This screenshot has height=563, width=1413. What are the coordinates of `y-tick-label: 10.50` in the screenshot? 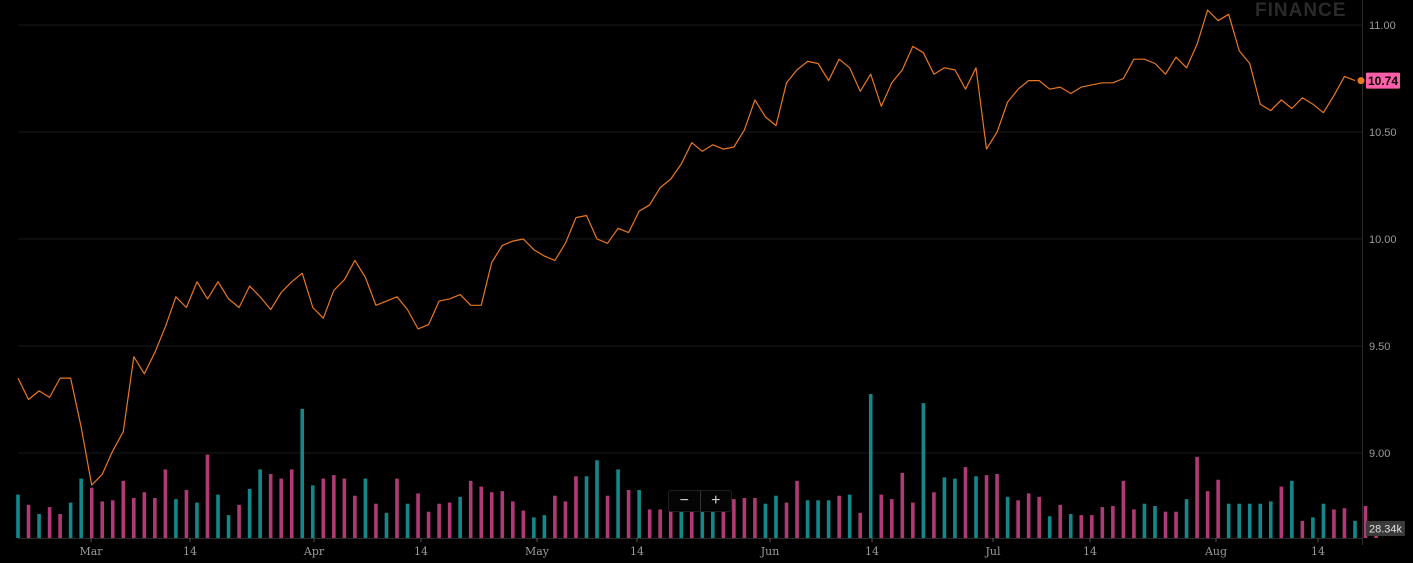 It's located at (1383, 133).